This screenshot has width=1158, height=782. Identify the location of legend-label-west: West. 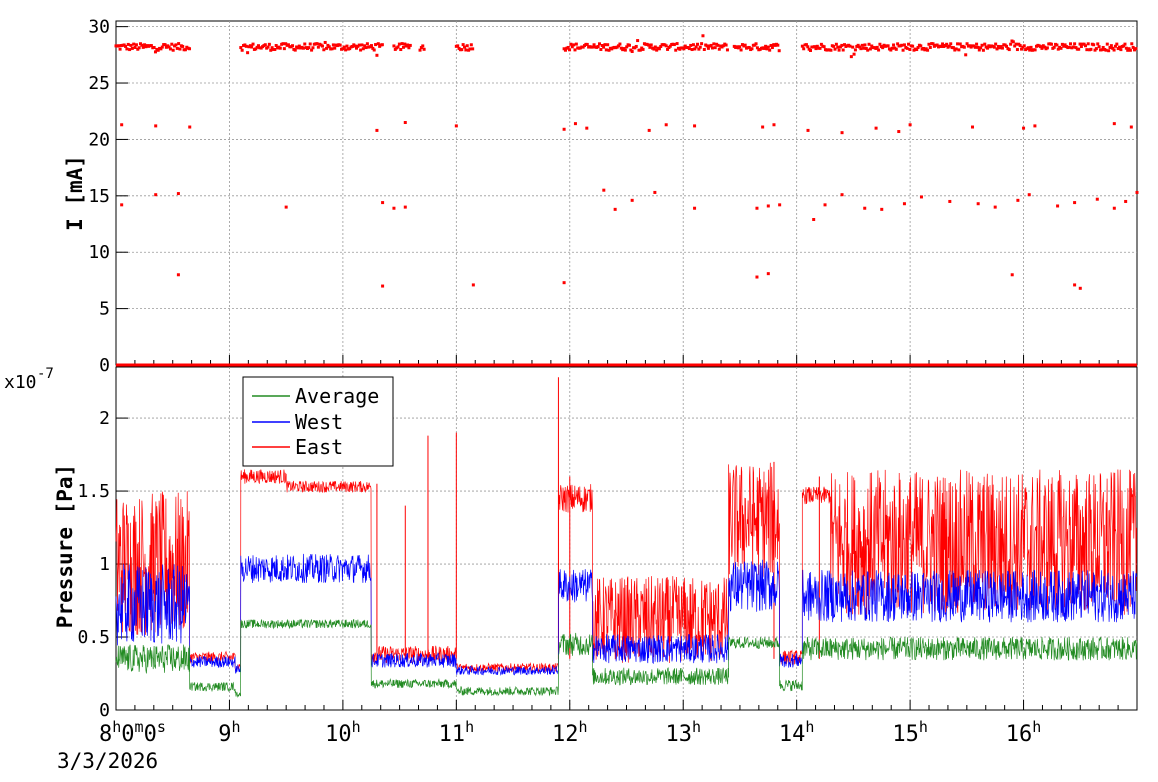
(319, 422).